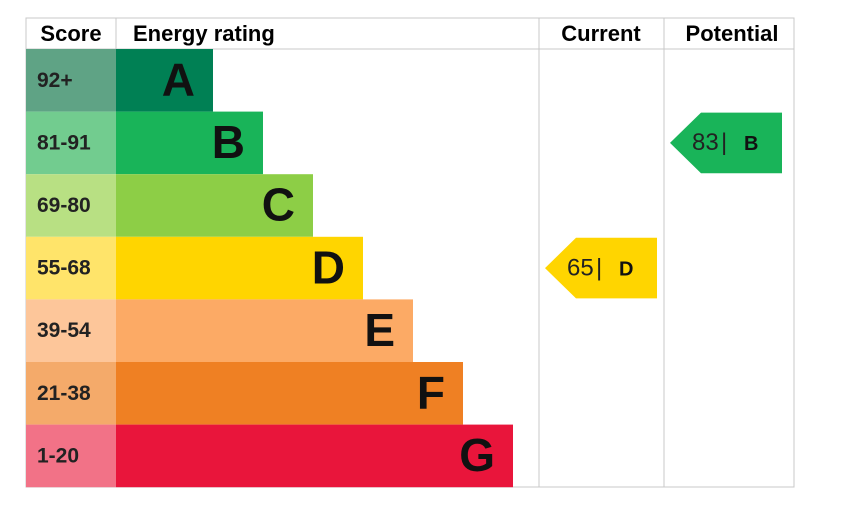 The width and height of the screenshot is (853, 519). Describe the element at coordinates (58, 455) in the screenshot. I see `score-label: 1-20` at that location.